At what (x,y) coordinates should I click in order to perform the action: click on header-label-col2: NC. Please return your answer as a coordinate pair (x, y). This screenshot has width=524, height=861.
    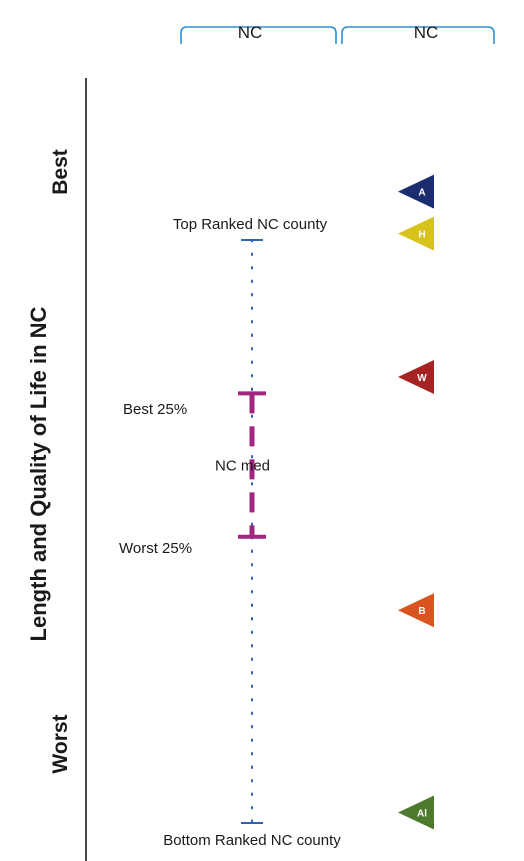
    Looking at the image, I should click on (426, 32).